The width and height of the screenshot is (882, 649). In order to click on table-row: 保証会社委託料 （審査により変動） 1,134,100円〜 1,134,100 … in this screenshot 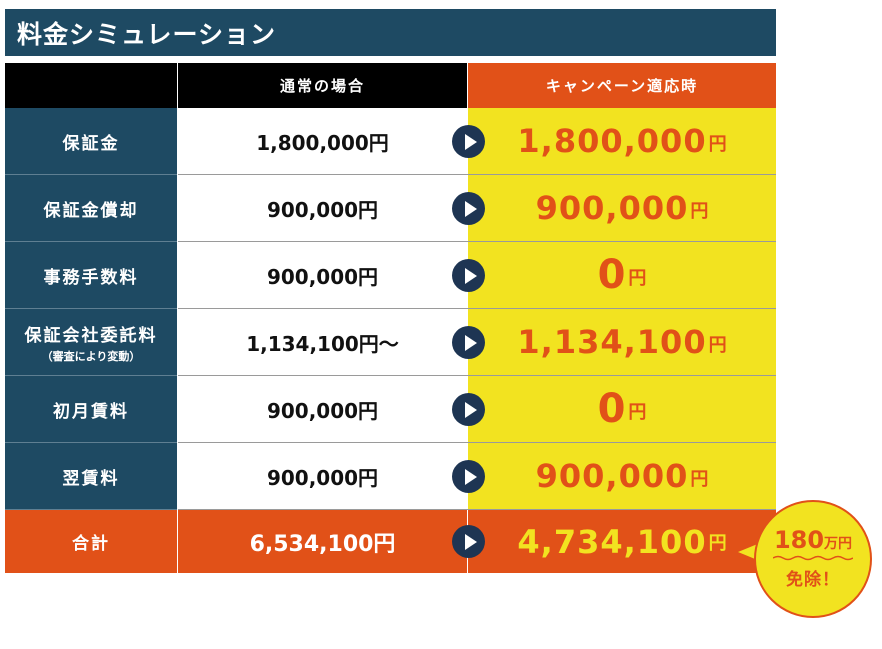, I will do `click(390, 342)`.